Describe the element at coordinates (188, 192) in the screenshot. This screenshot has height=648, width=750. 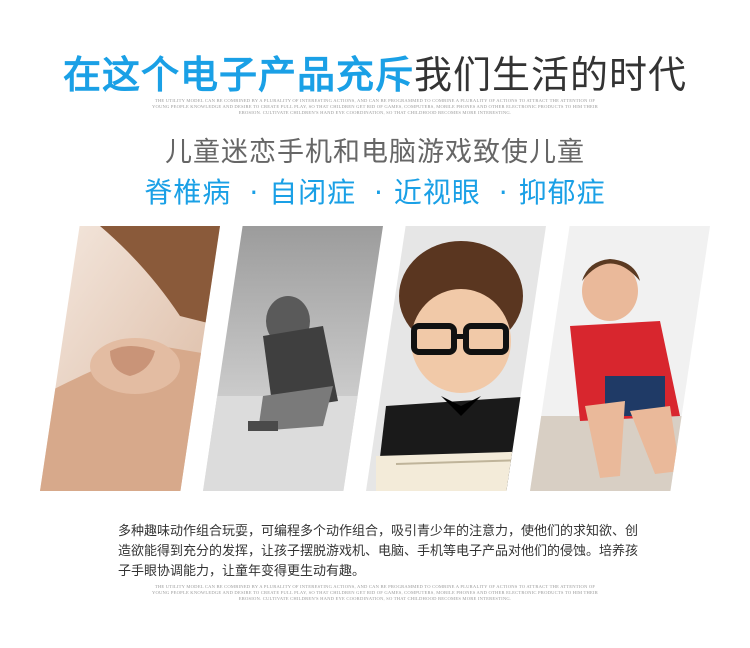
I see `symptom-spine: 脊椎病` at that location.